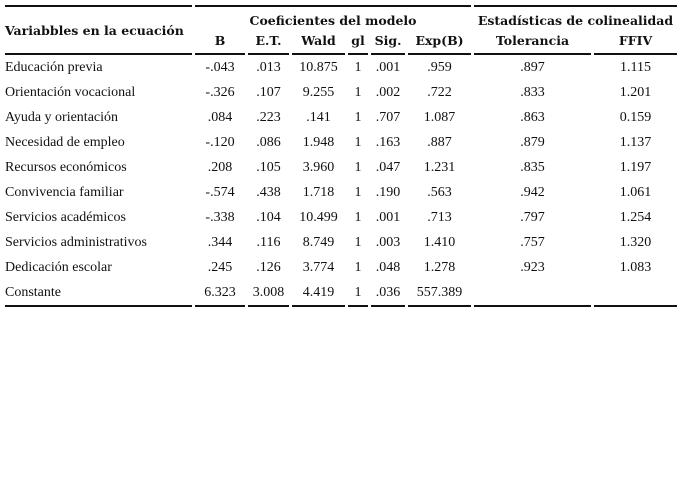  I want to click on sig-cell: .036, so click(388, 293).